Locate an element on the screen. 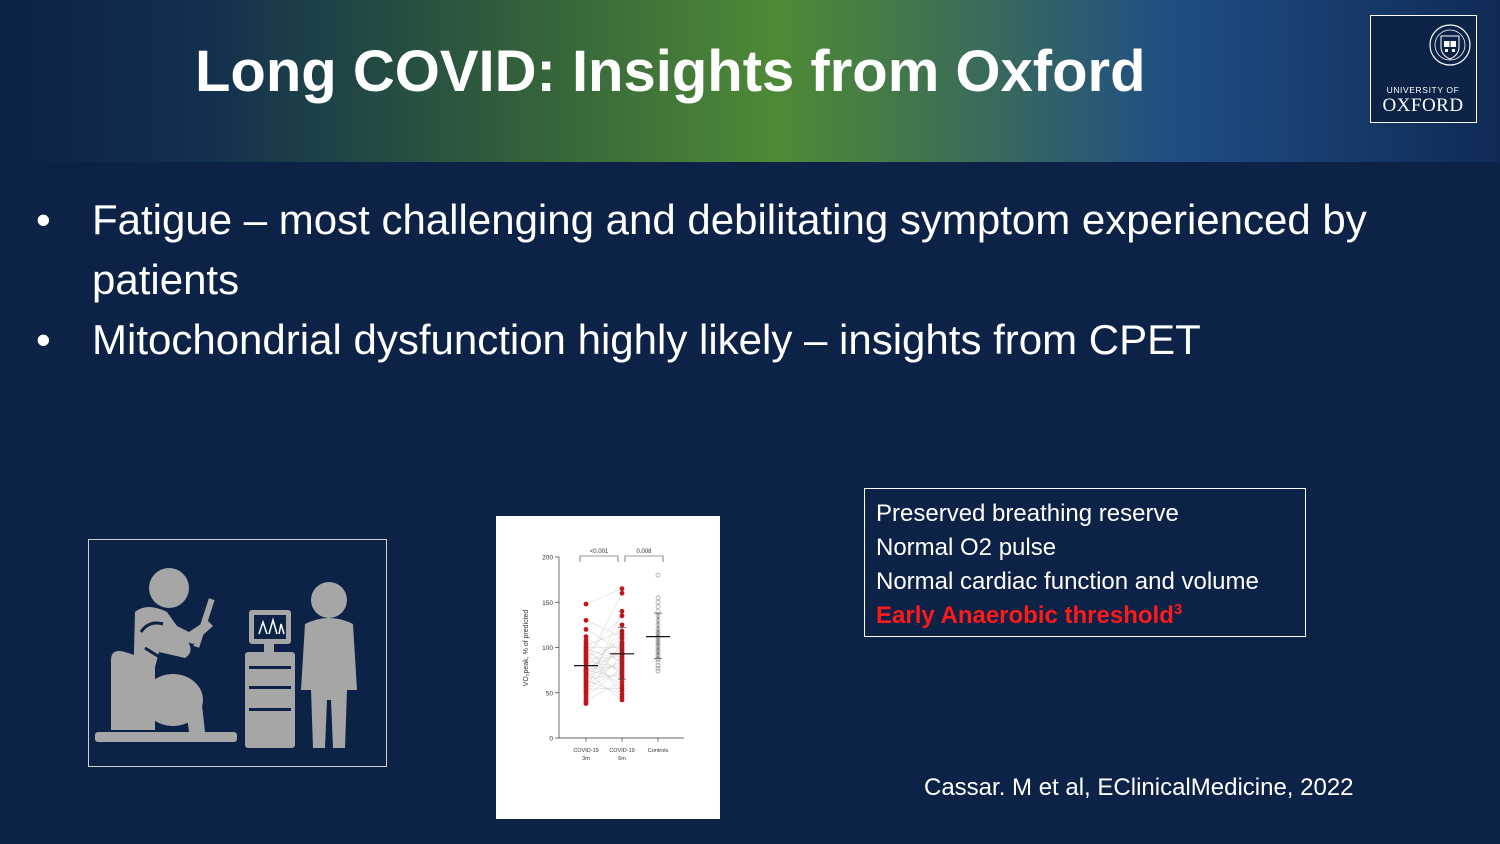  y-axis-label: VO₂peak, % of predicted is located at coordinates (526, 648).